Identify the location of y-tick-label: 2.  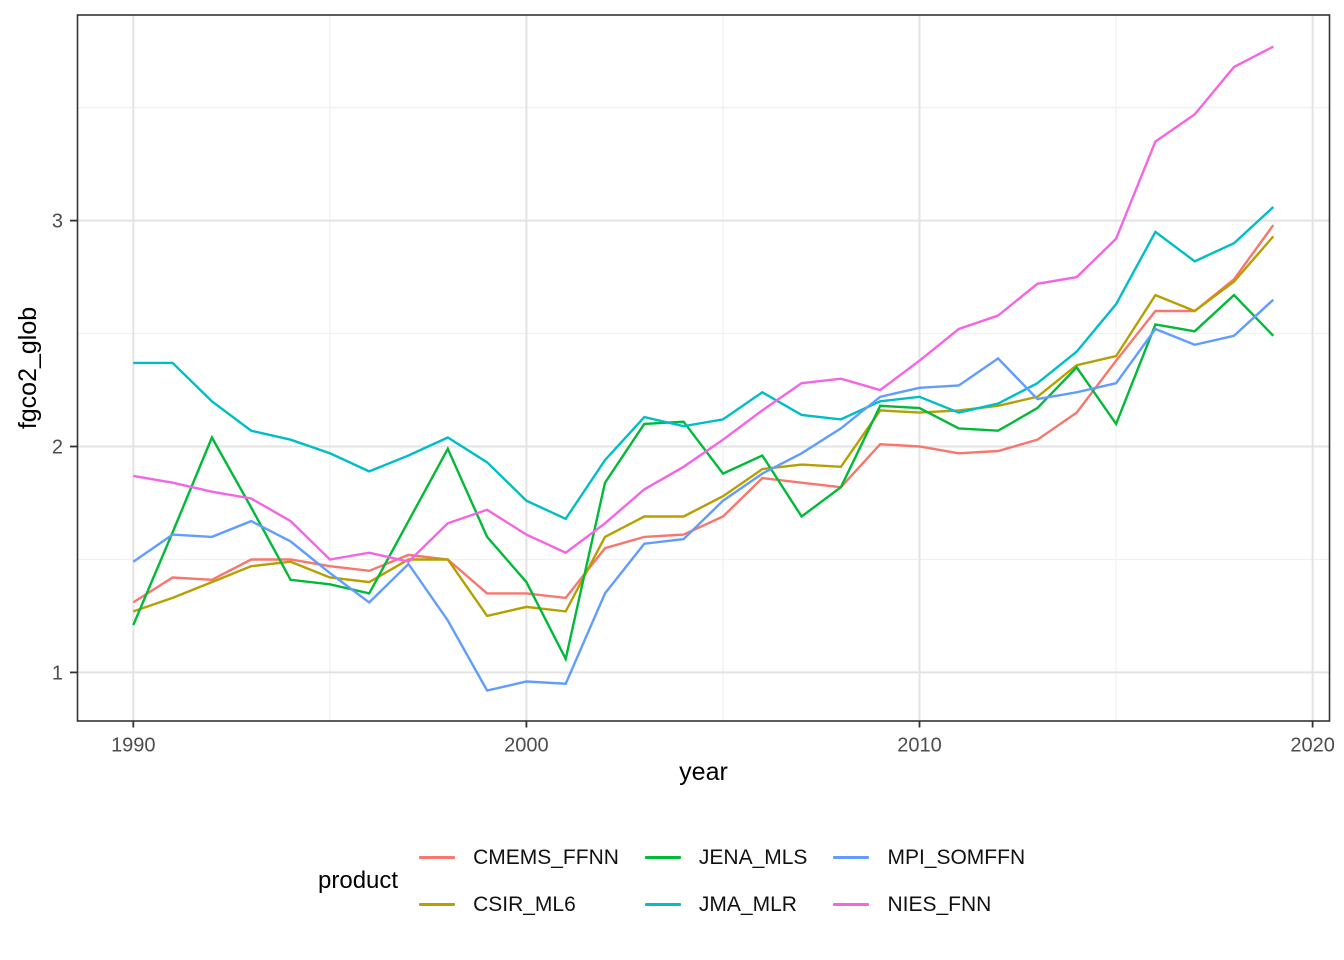
(57, 448).